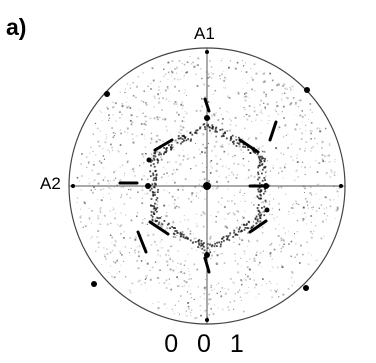  Describe the element at coordinates (50, 183) in the screenshot. I see `axis-label-a2: A2` at that location.